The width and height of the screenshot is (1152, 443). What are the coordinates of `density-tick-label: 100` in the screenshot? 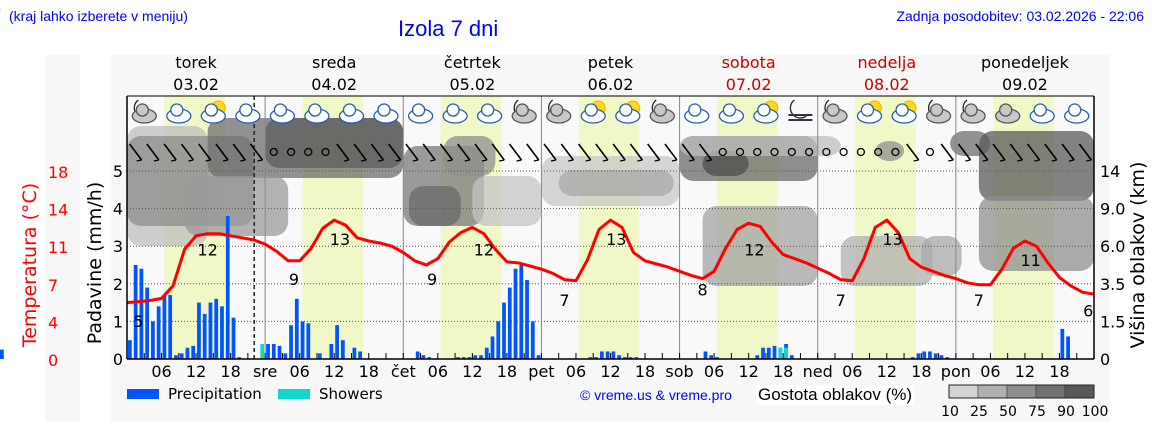 It's located at (1095, 412).